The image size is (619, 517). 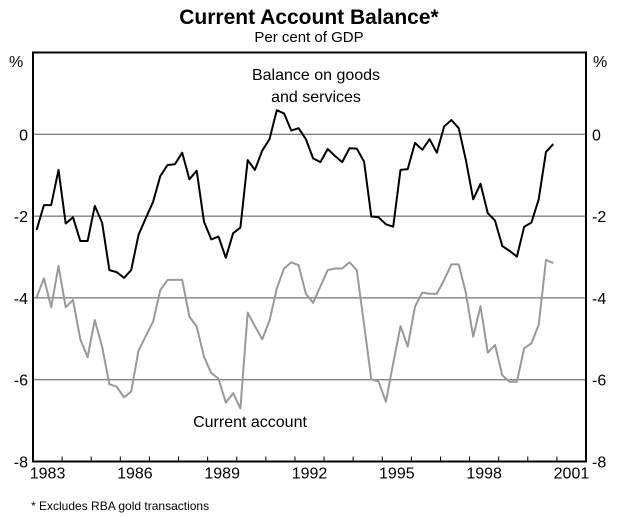 What do you see at coordinates (600, 62) in the screenshot?
I see `y-unit-right: %` at bounding box center [600, 62].